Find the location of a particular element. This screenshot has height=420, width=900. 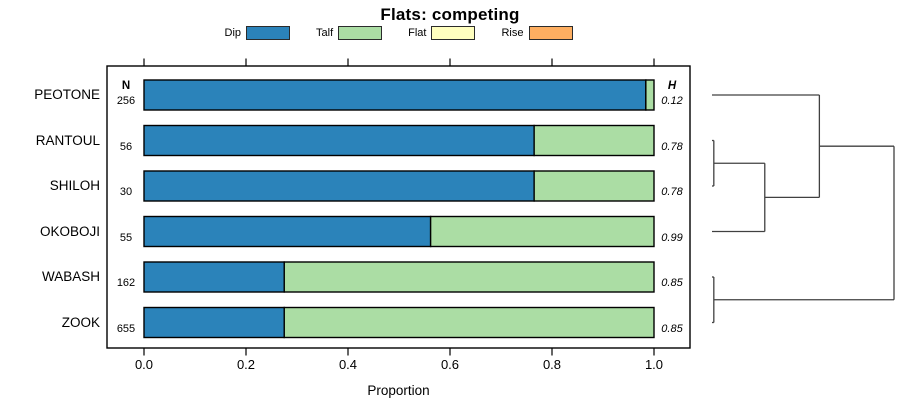

bar-segment-okoboji-dip is located at coordinates (287, 231).